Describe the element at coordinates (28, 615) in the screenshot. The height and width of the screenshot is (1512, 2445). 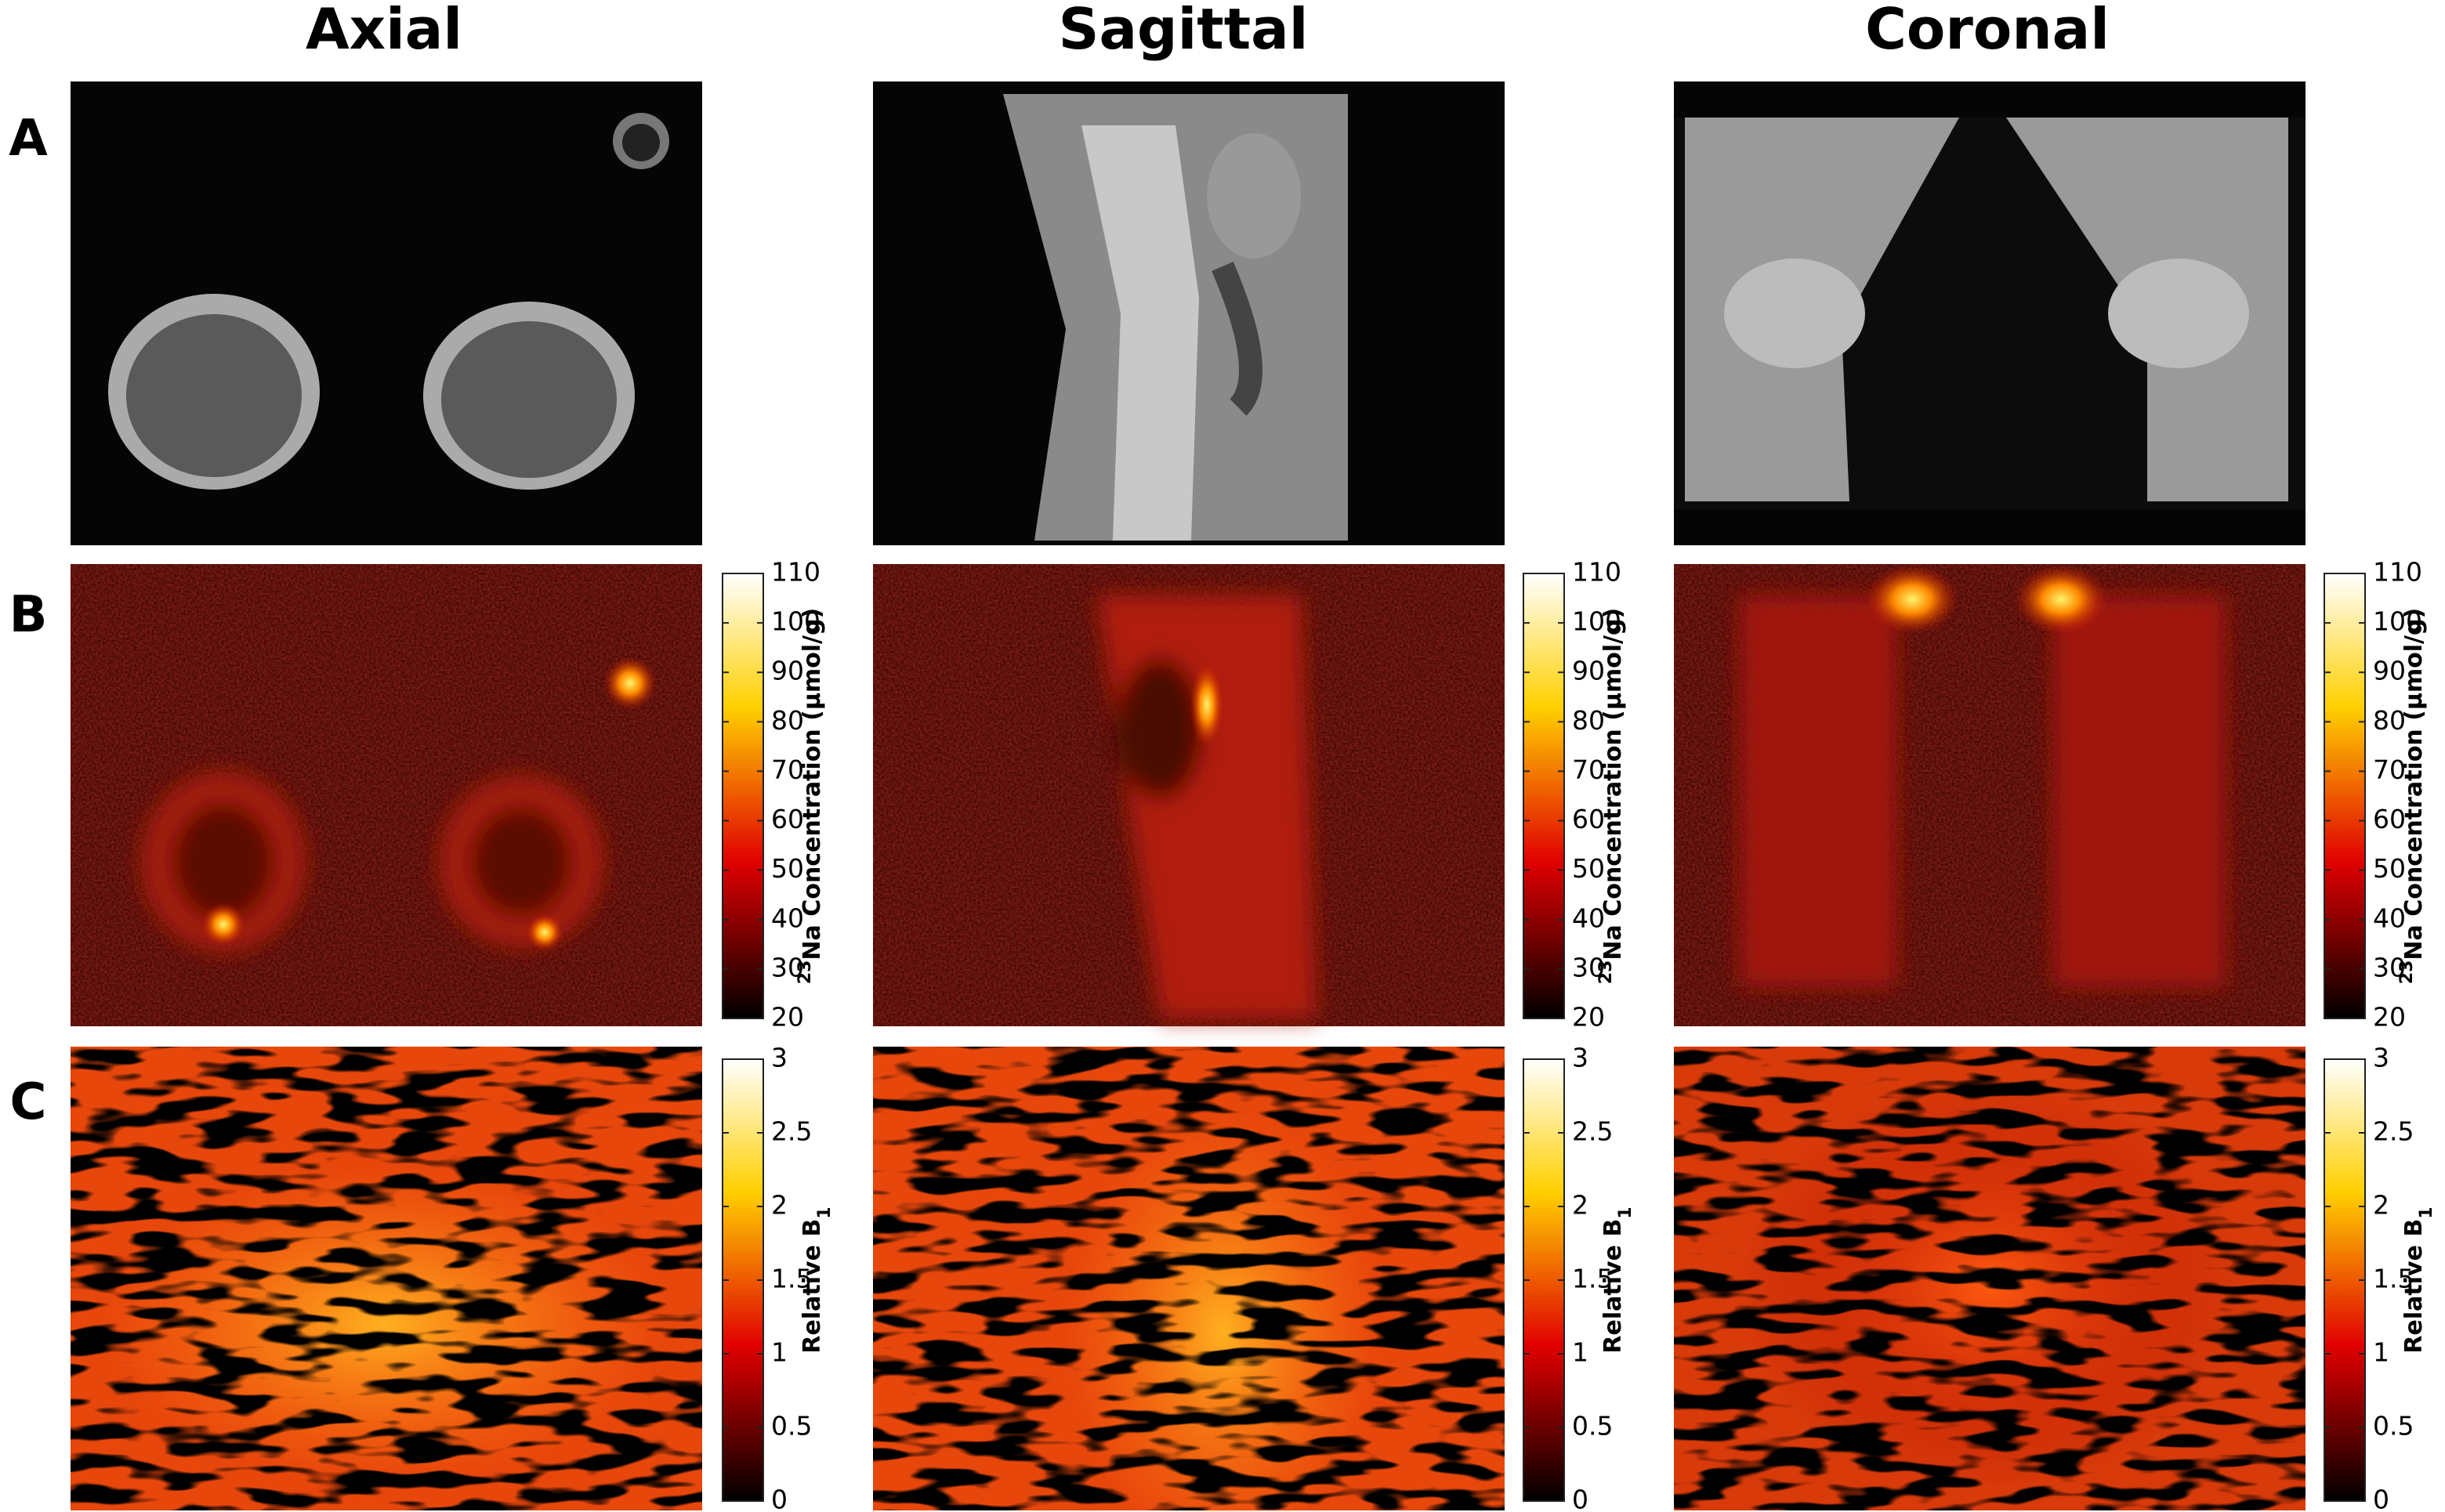
I see `row-label: B` at that location.